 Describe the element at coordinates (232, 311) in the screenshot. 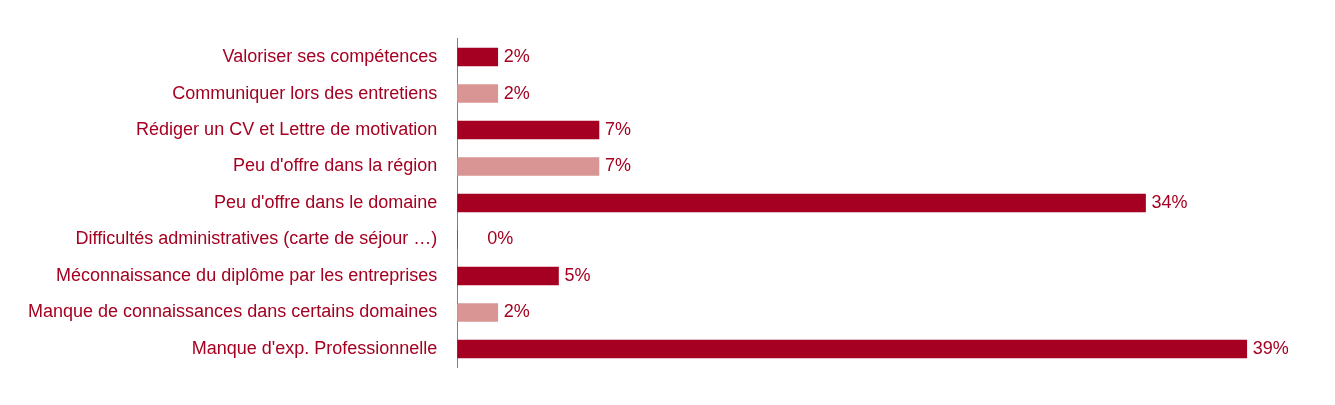

I see `y-tick-label: Manque de connaissances dans certains domaines` at that location.